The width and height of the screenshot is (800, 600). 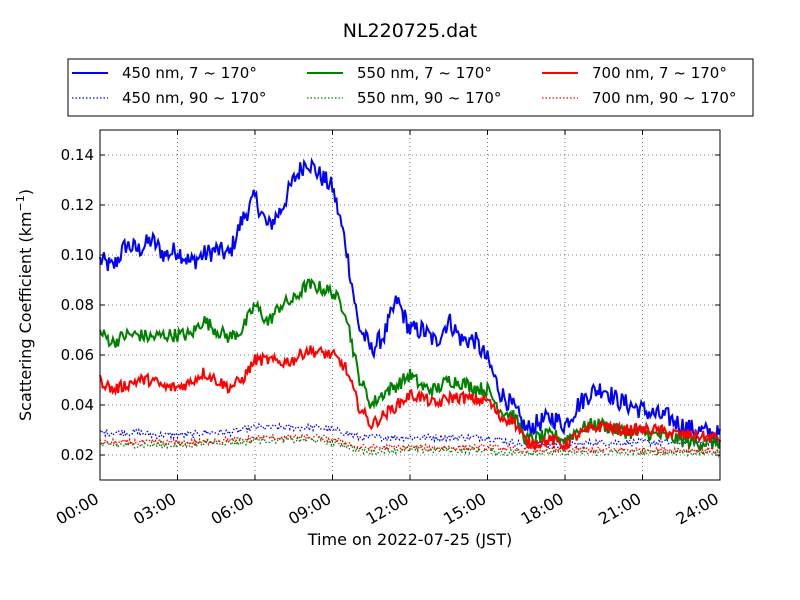 I want to click on legend-label-450-nm-90-170: 450 nm, 90 ~ 170°, so click(x=194, y=98).